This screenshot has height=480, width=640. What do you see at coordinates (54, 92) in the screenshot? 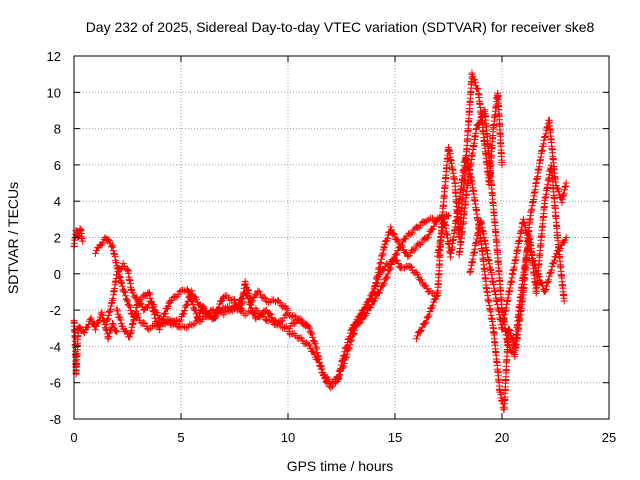
I see `y-tick-label: 10` at bounding box center [54, 92].